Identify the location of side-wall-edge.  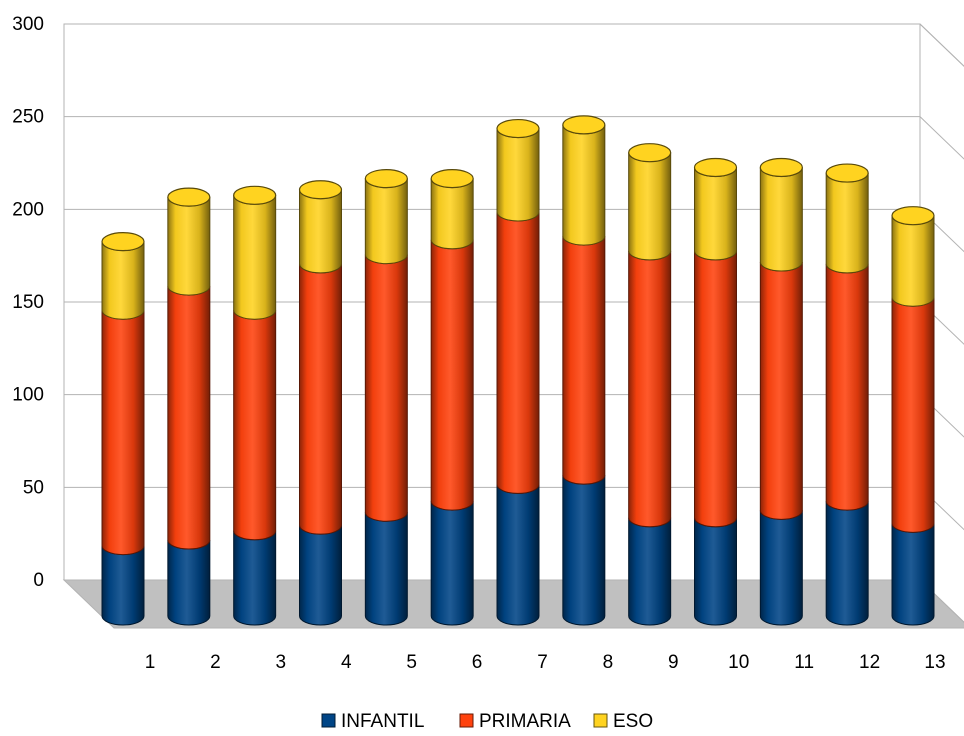
(941, 45).